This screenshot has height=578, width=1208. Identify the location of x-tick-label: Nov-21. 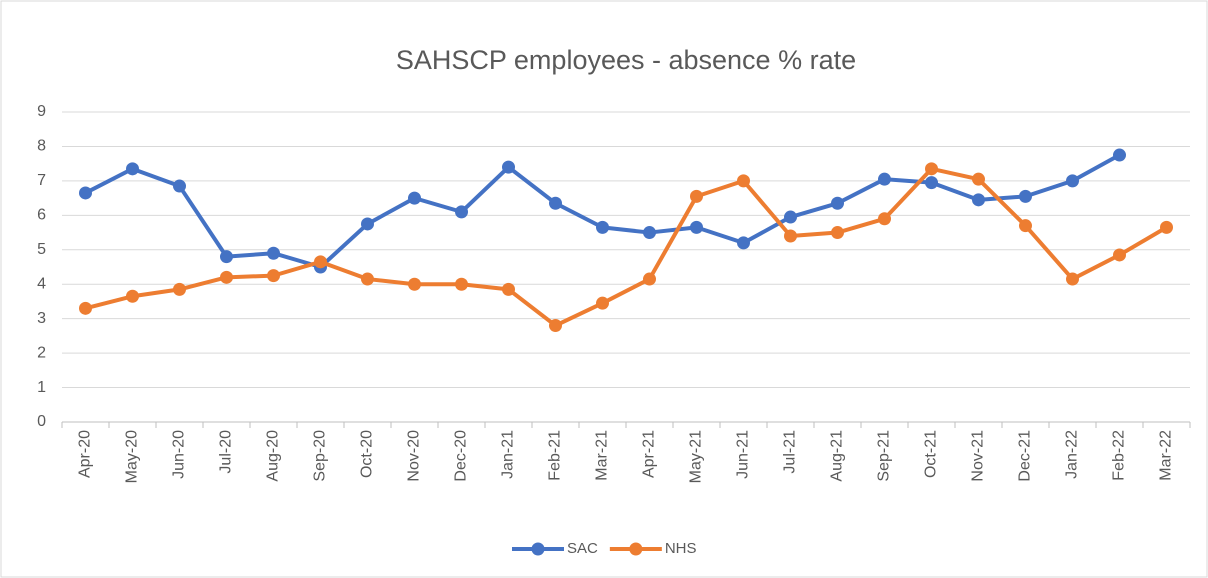
(978, 456).